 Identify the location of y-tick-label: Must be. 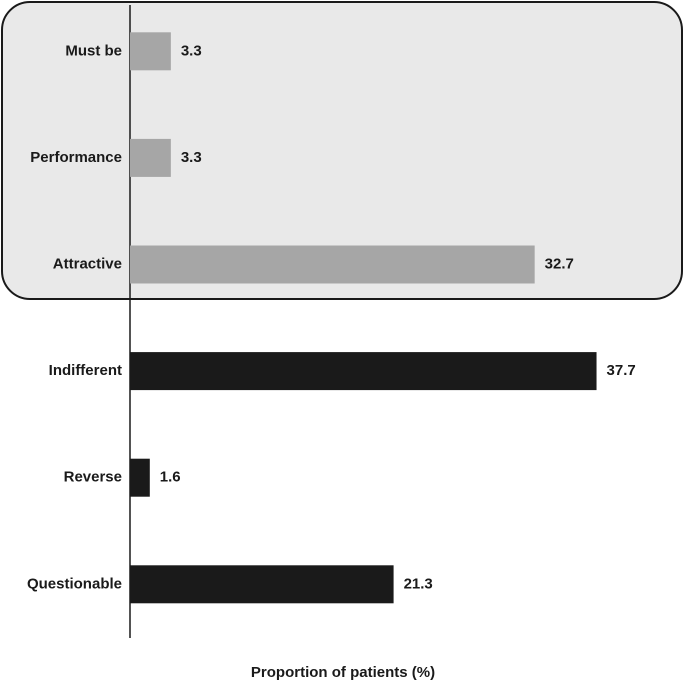
(93, 50).